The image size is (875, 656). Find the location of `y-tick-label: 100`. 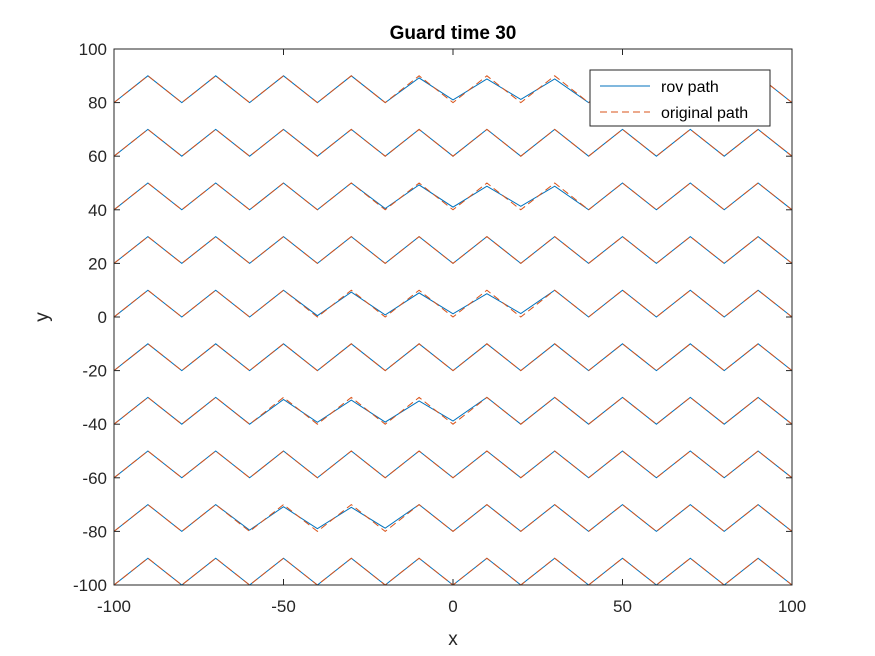

y-tick-label: 100 is located at coordinates (93, 49).